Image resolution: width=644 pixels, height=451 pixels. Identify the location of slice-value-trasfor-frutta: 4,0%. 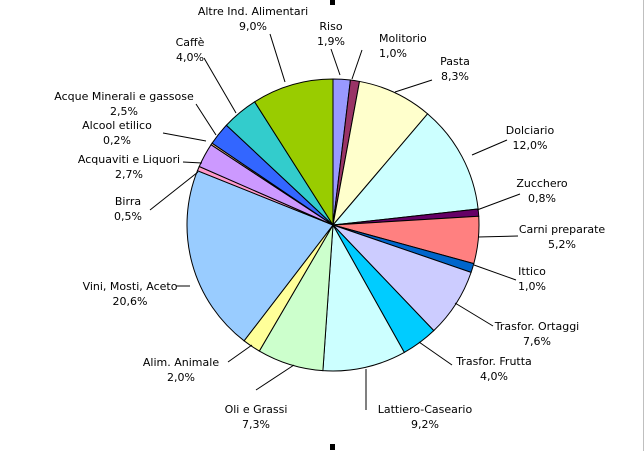
(494, 376).